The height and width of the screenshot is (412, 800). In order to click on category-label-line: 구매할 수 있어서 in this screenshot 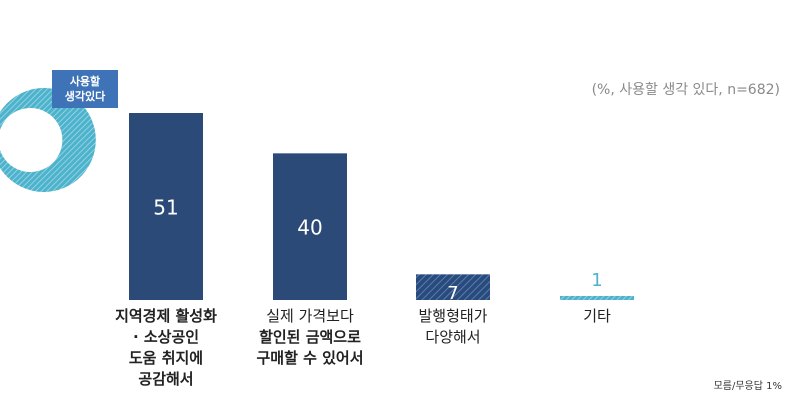, I will do `click(310, 358)`.